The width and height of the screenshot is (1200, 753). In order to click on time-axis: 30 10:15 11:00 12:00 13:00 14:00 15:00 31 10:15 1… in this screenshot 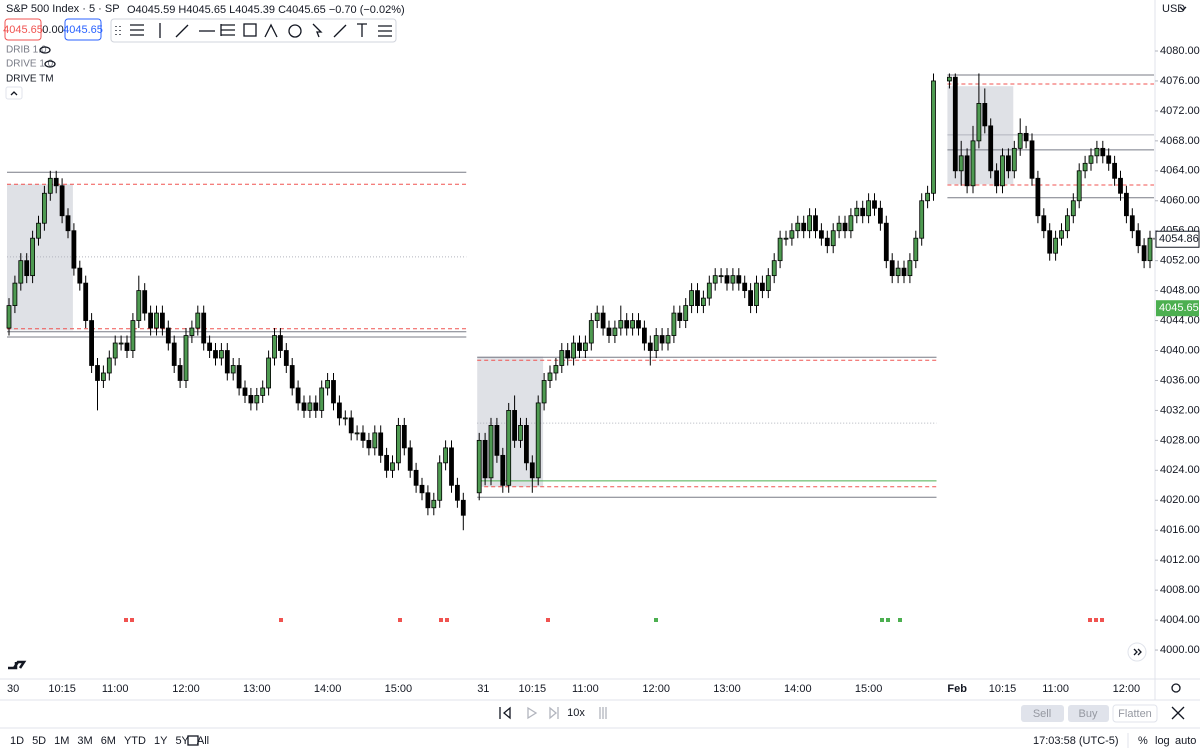, I will do `click(573, 689)`.